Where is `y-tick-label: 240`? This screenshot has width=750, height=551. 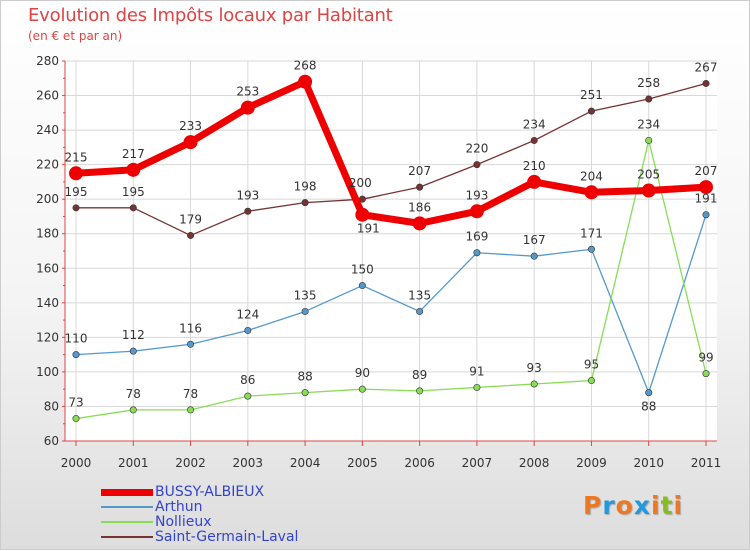
y-tick-label: 240 is located at coordinates (47, 130).